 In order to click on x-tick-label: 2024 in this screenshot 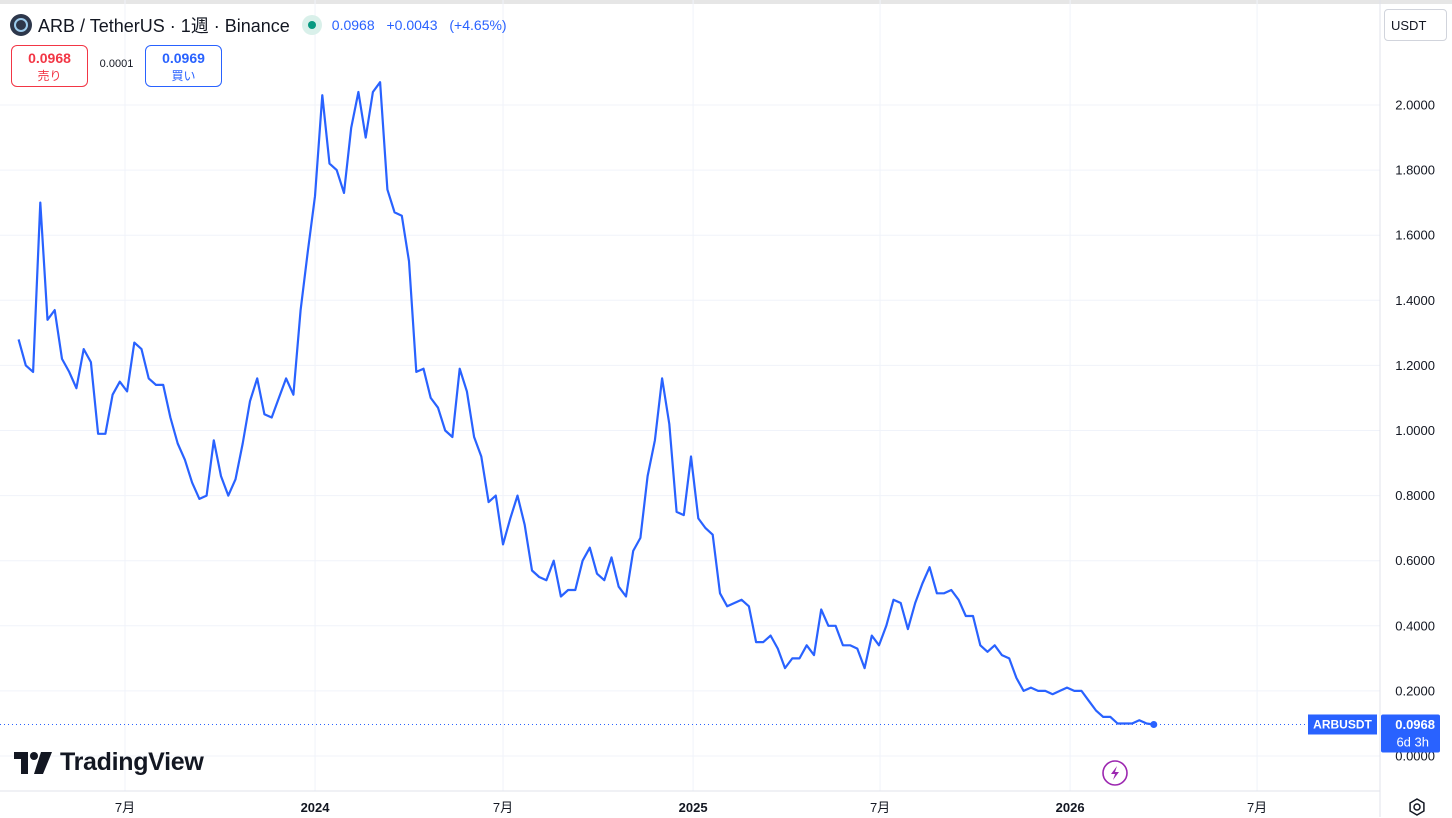, I will do `click(316, 807)`.